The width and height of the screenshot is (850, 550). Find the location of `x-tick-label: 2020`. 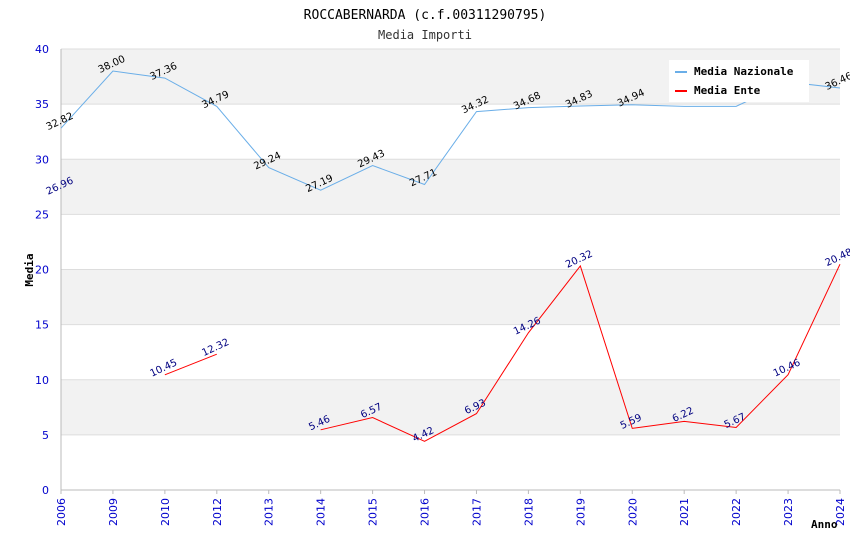

x-tick-label: 2020 is located at coordinates (632, 512).